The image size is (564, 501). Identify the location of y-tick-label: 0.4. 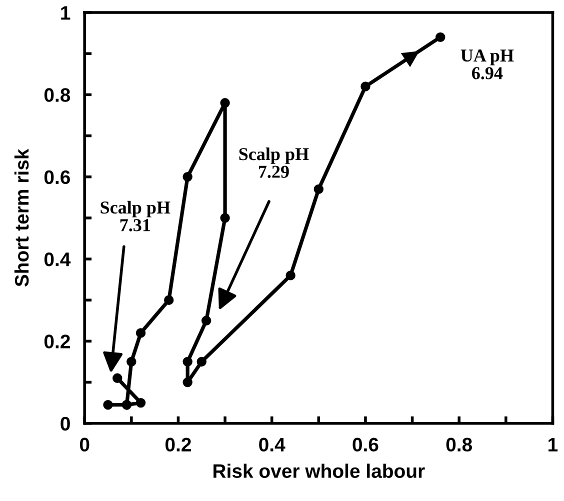
(57, 259).